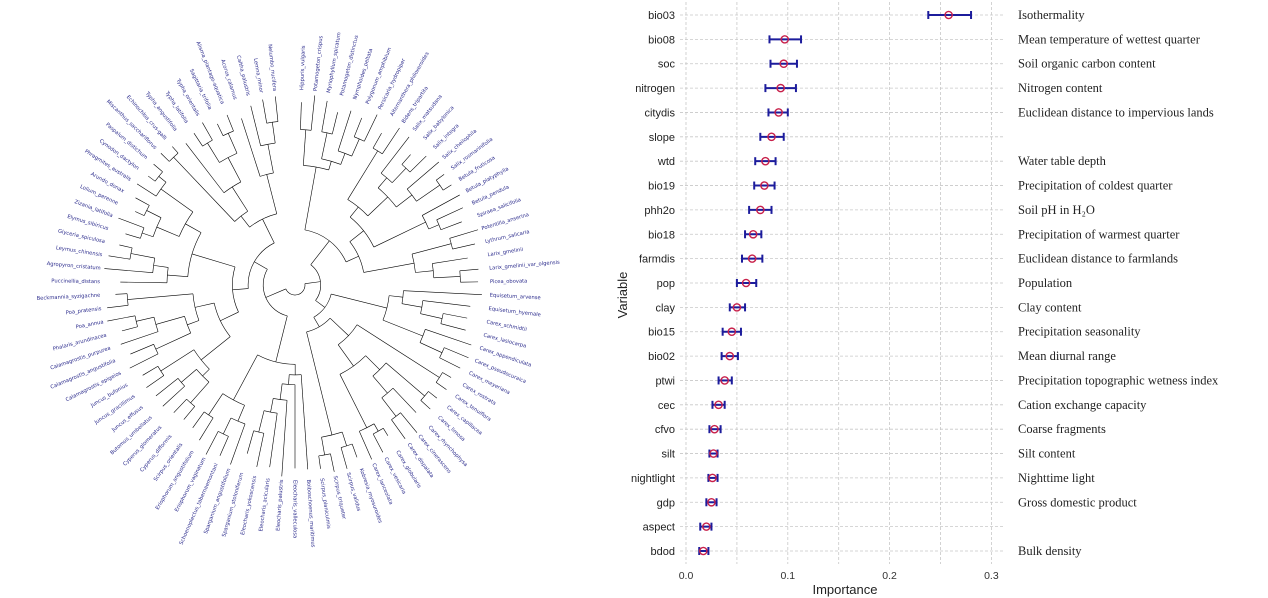  What do you see at coordinates (880, 429) in the screenshot?
I see `row-cfvo: cfvo Coarse fragments` at bounding box center [880, 429].